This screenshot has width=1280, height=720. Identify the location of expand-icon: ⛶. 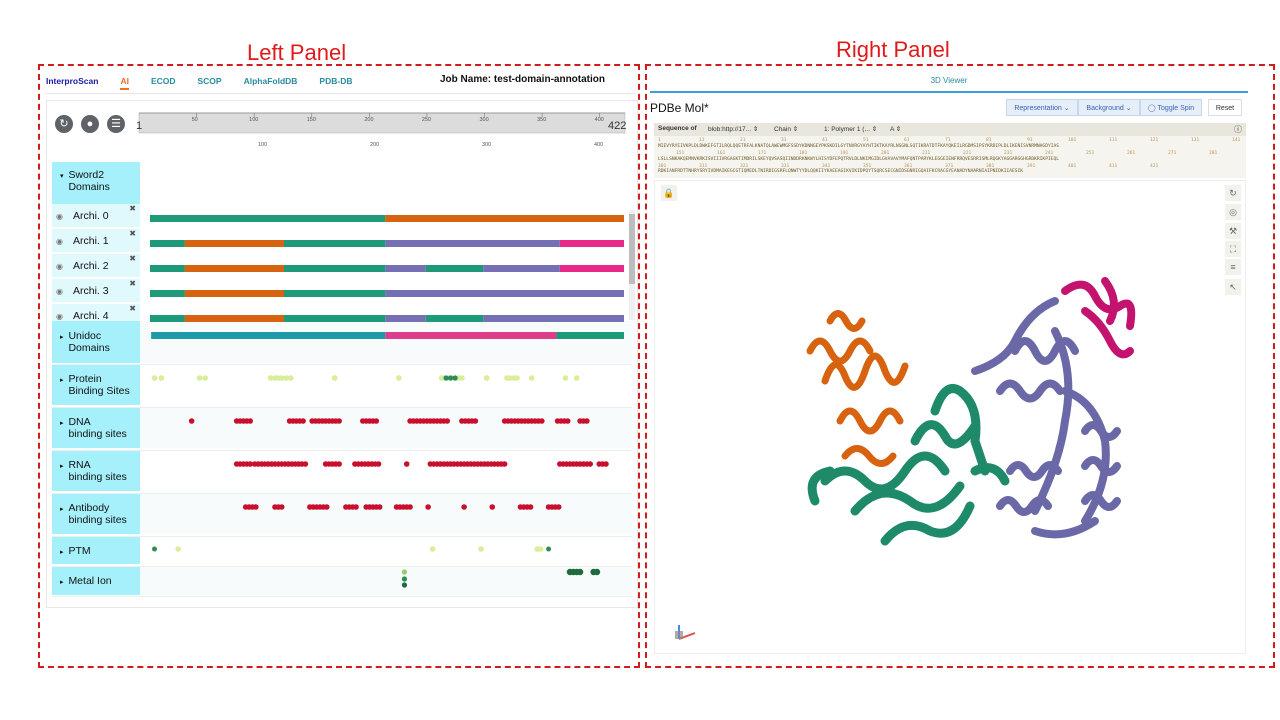
(1233, 249).